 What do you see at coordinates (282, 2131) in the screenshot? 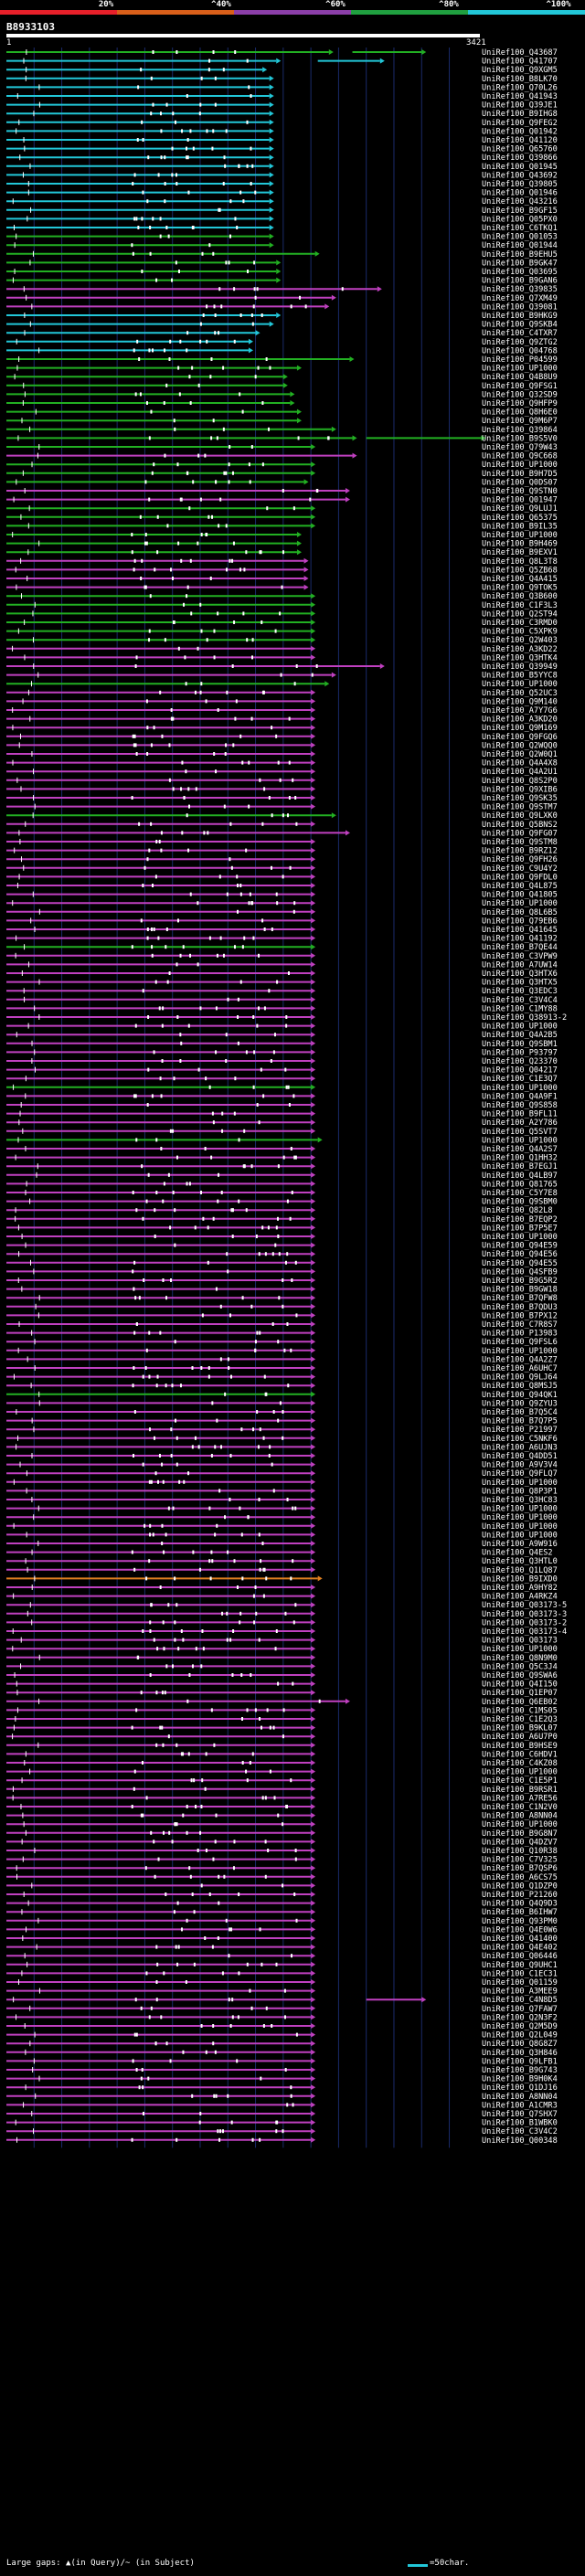
I see `hit-row: UniRef100_C3V4C2` at bounding box center [282, 2131].